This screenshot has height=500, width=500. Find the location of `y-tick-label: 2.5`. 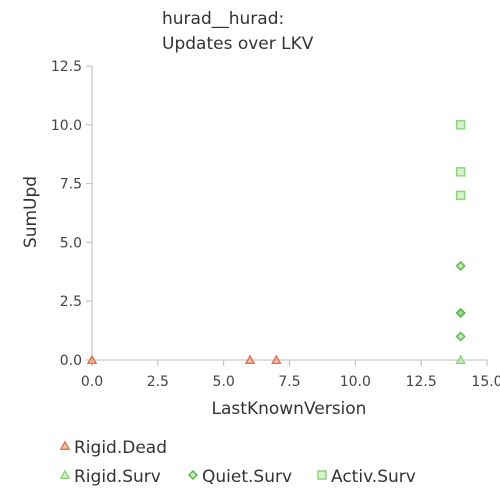

y-tick-label: 2.5 is located at coordinates (71, 302).